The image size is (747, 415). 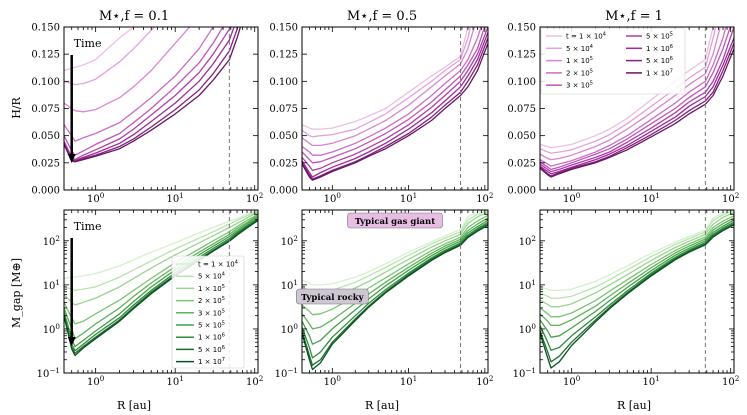 I want to click on series-line-t1e5, so click(x=127, y=70).